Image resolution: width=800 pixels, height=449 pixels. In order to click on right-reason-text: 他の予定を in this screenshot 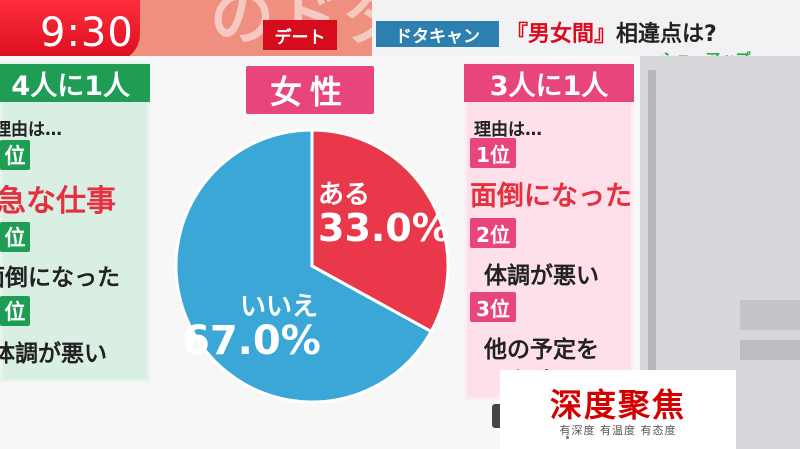, I will do `click(541, 350)`.